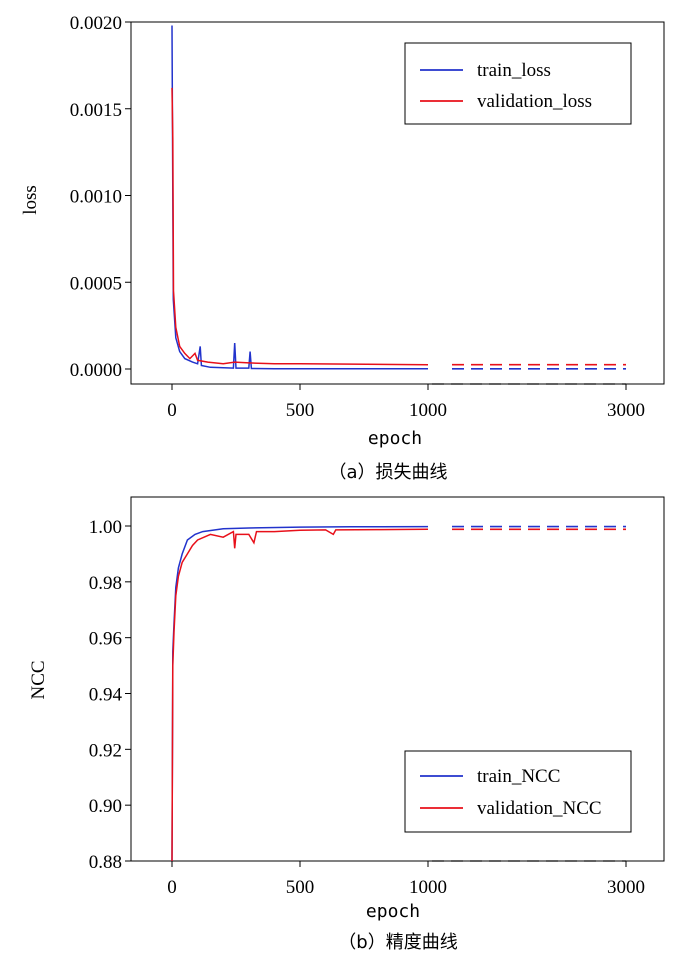 The image size is (700, 961). What do you see at coordinates (106, 695) in the screenshot?
I see `ncc-y-tick-label: 0.94` at bounding box center [106, 695].